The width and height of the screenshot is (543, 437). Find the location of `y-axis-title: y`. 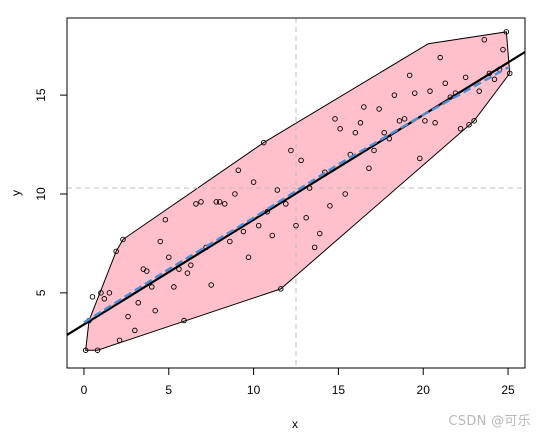

y-axis-title: y is located at coordinates (16, 193).